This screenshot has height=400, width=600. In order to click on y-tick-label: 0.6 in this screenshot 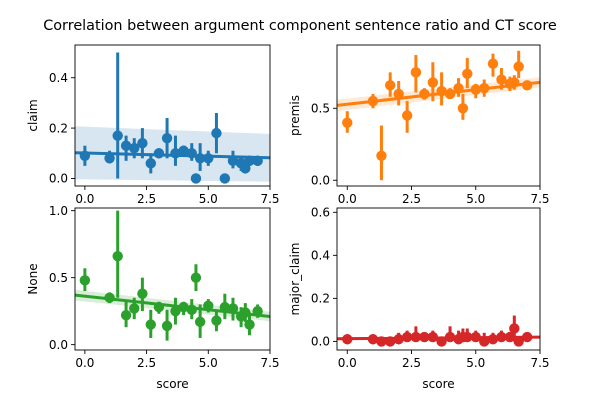, I will do `click(320, 213)`.